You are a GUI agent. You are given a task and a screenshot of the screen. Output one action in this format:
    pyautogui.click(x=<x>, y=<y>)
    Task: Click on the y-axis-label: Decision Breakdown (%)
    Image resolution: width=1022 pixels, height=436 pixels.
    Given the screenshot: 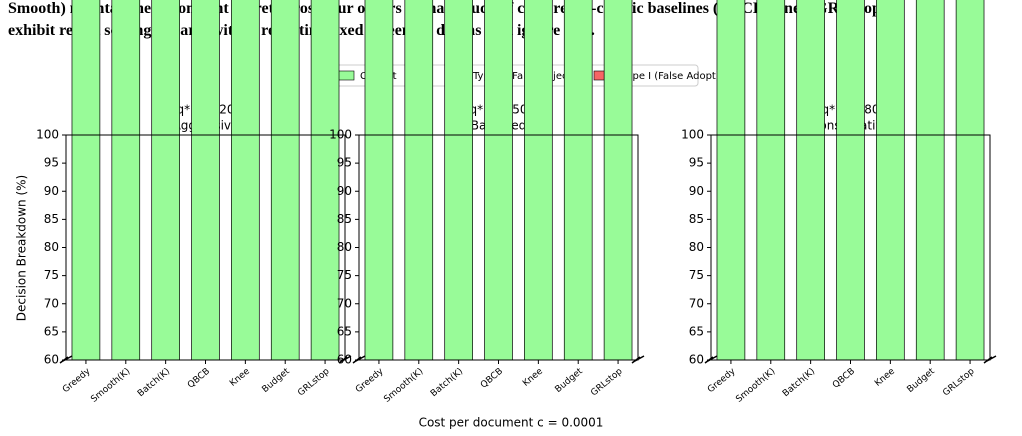 What is the action you would take?
    pyautogui.click(x=22, y=248)
    